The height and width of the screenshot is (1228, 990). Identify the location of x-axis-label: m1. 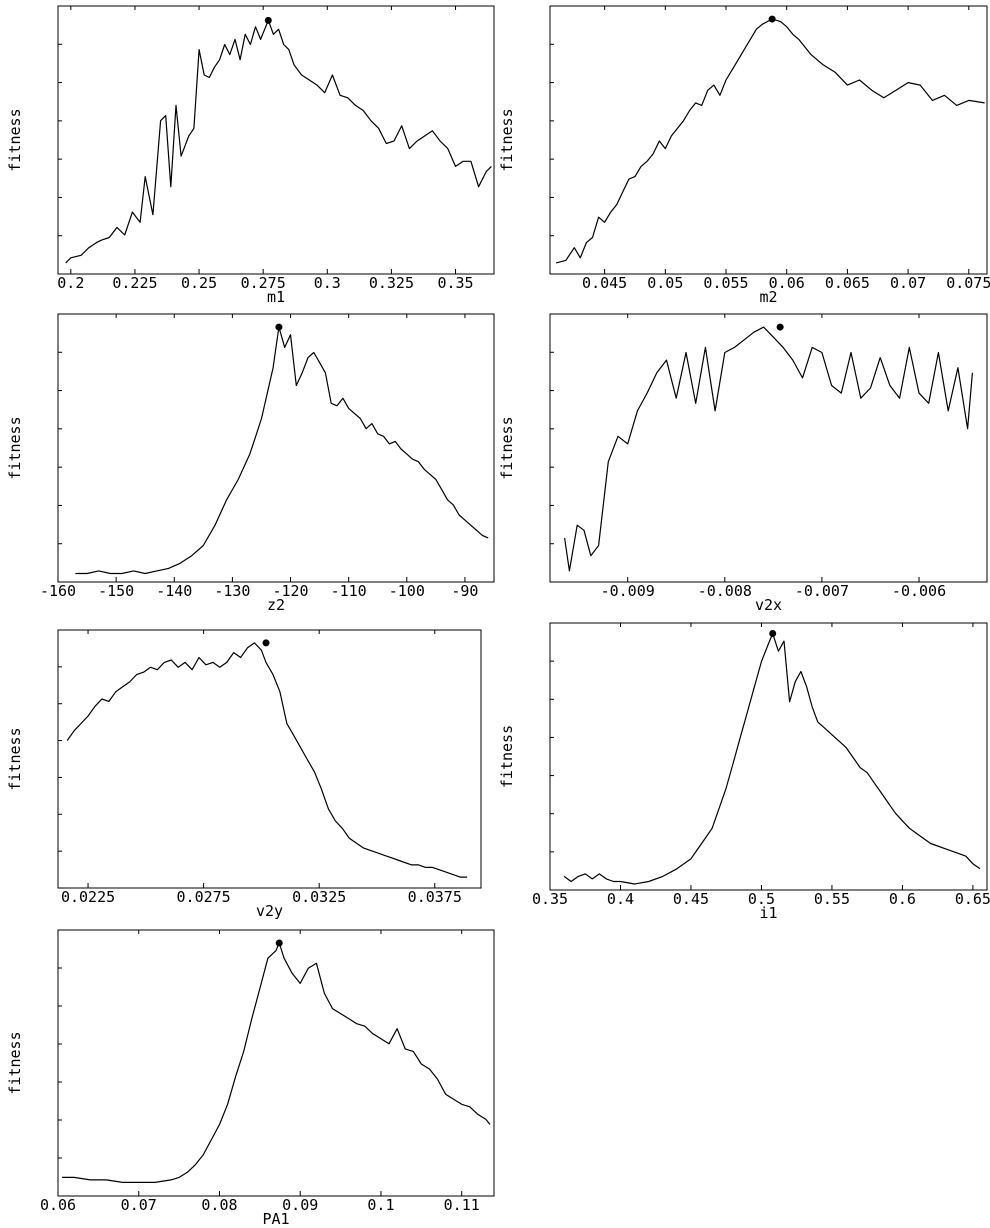
(276, 297).